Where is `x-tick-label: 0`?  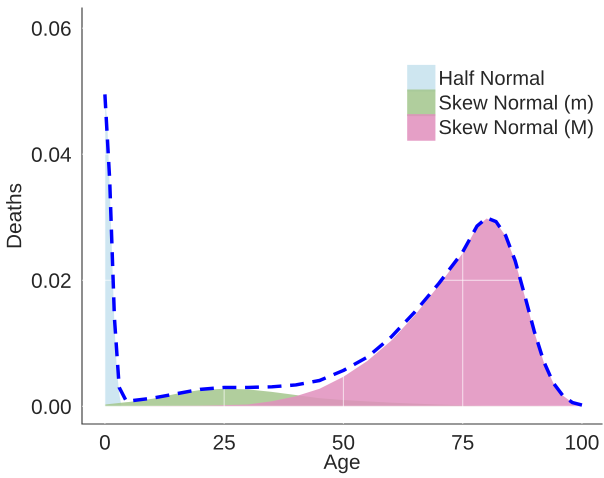 x-tick-label: 0 is located at coordinates (105, 442).